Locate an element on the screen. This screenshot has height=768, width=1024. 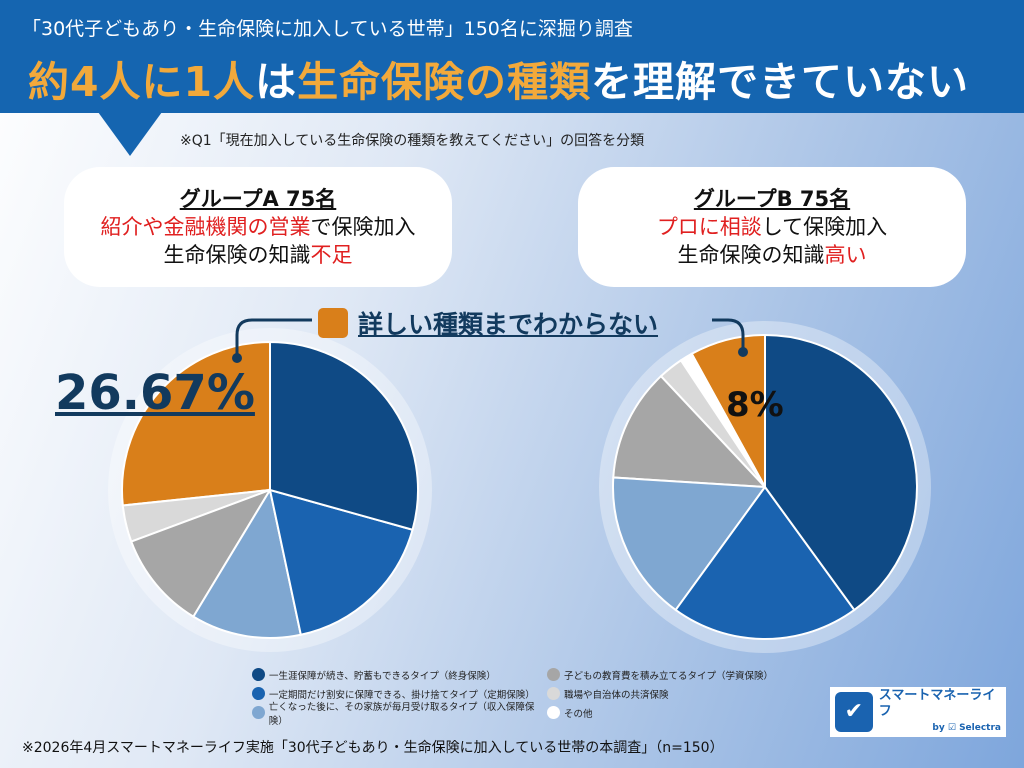
callout-text: 詳しい種類までわからない is located at coordinates (508, 324).